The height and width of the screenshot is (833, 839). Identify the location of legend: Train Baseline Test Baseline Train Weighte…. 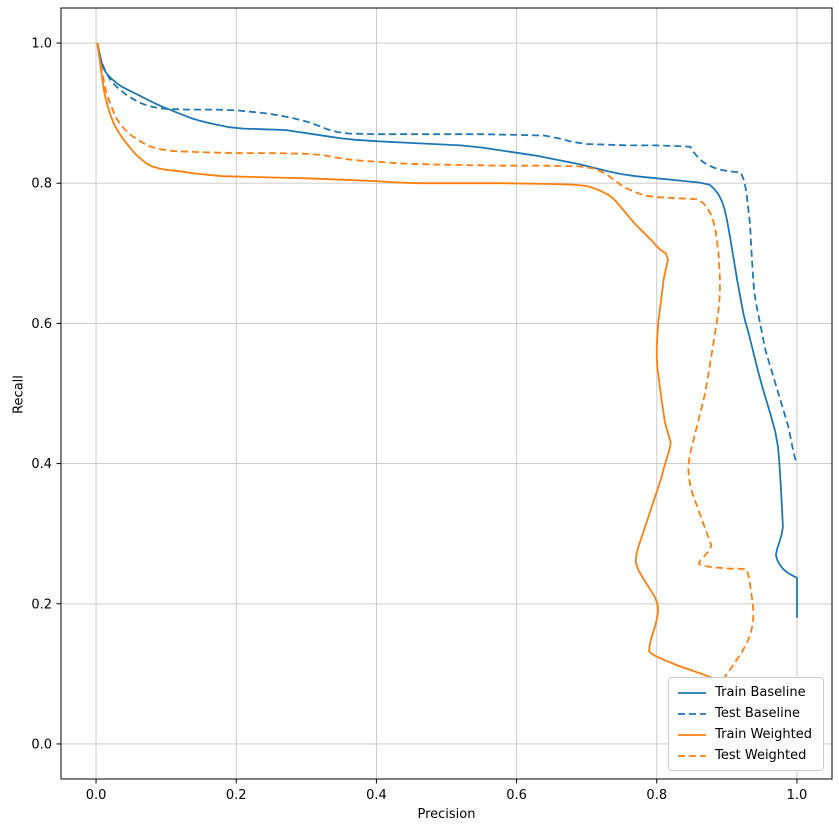
(746, 724).